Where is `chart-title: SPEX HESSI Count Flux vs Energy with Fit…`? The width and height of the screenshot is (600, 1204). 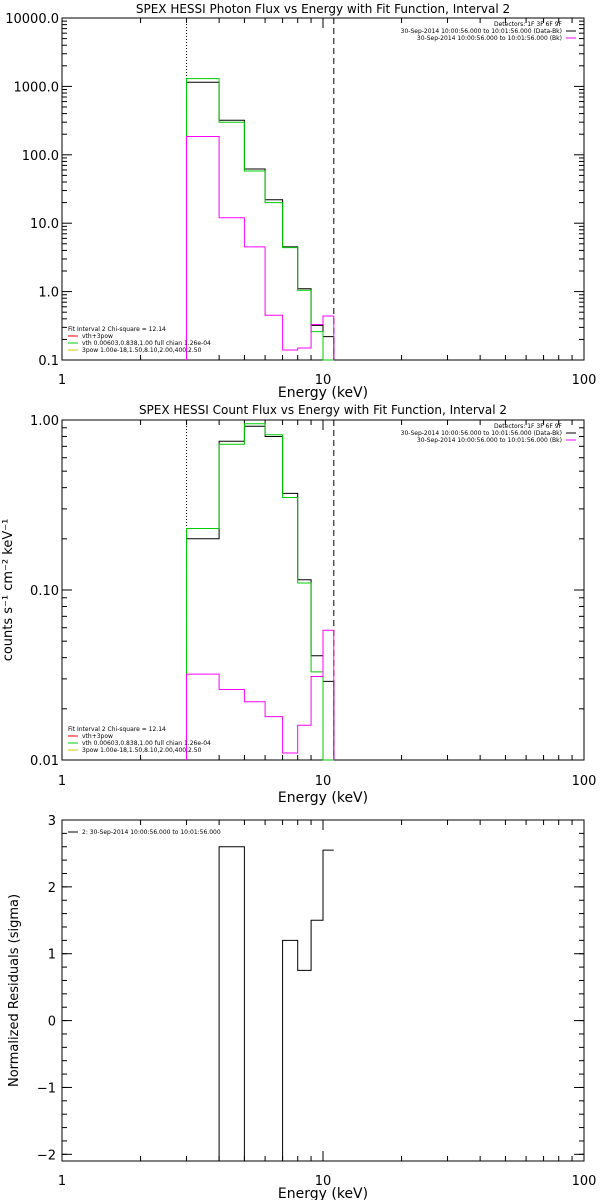 chart-title: SPEX HESSI Count Flux vs Energy with Fit… is located at coordinates (323, 410).